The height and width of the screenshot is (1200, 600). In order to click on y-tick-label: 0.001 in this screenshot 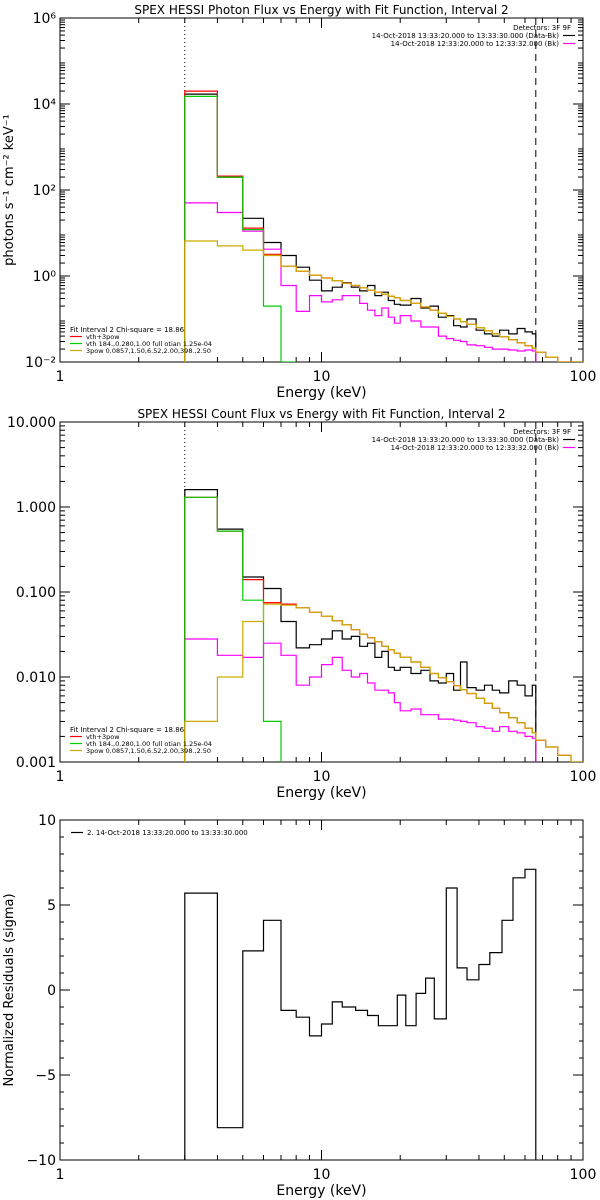, I will do `click(36, 763)`.